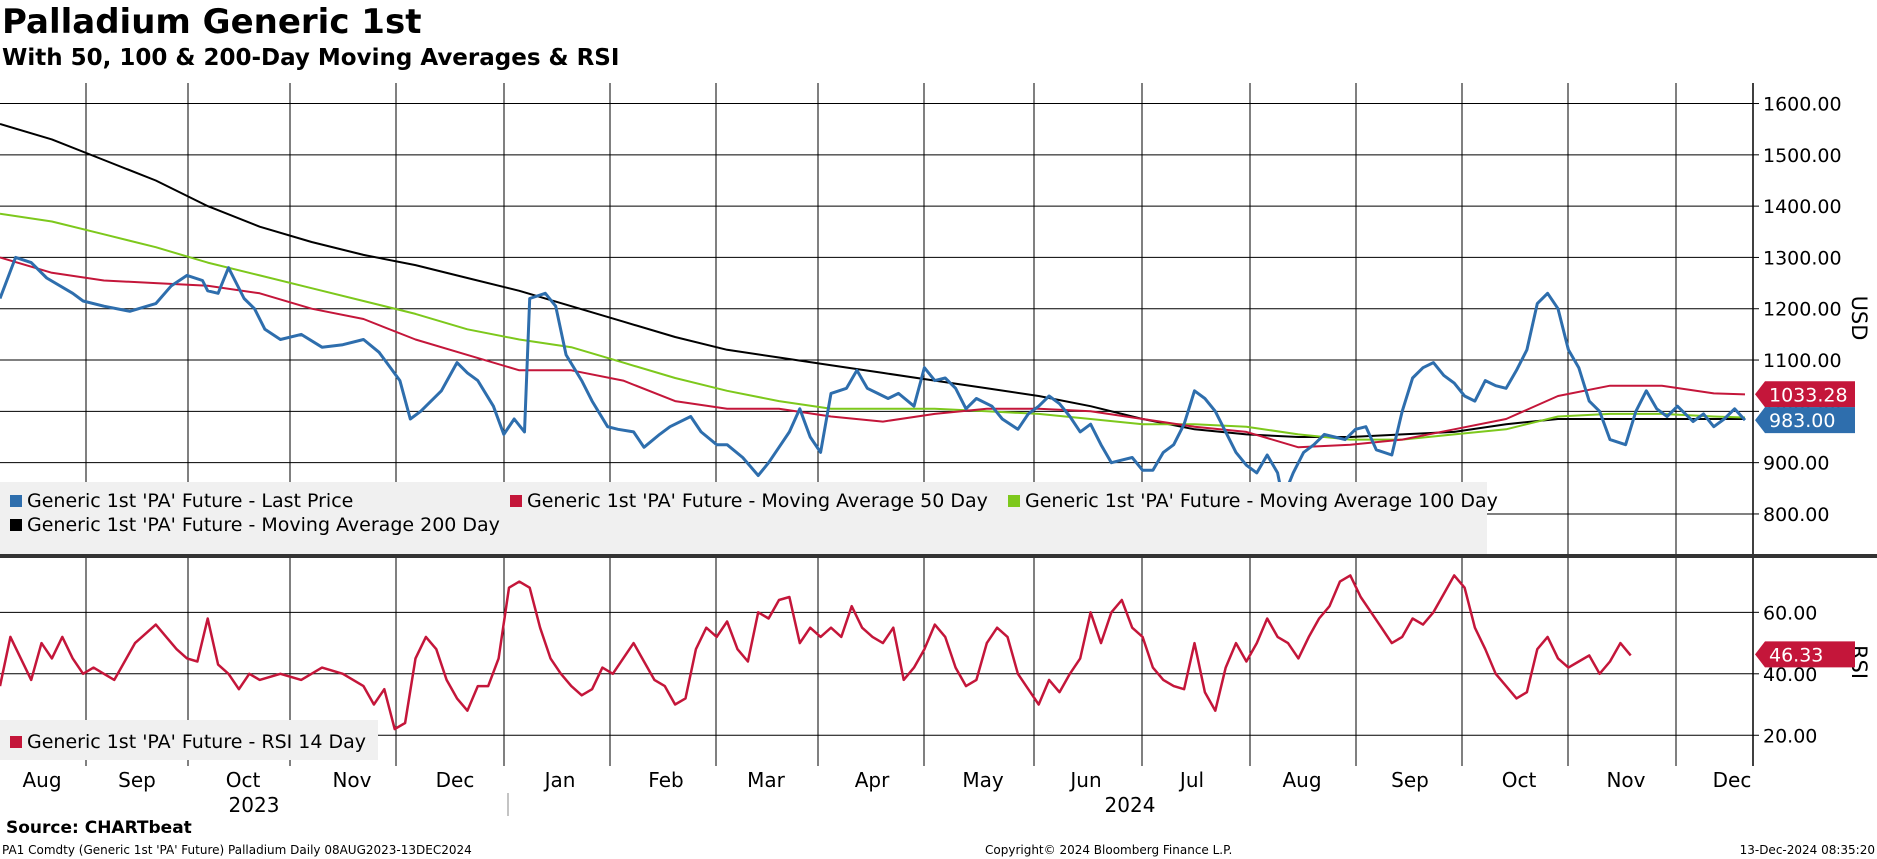 The height and width of the screenshot is (859, 1877). Describe the element at coordinates (1802, 105) in the screenshot. I see `y-tick-label: 1600.00` at that location.